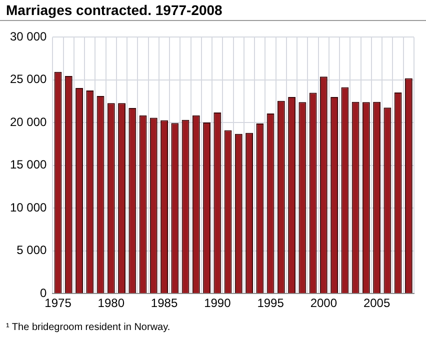 This screenshot has width=426, height=342. Describe the element at coordinates (111, 303) in the screenshot. I see `x-tick-label: 1980` at that location.